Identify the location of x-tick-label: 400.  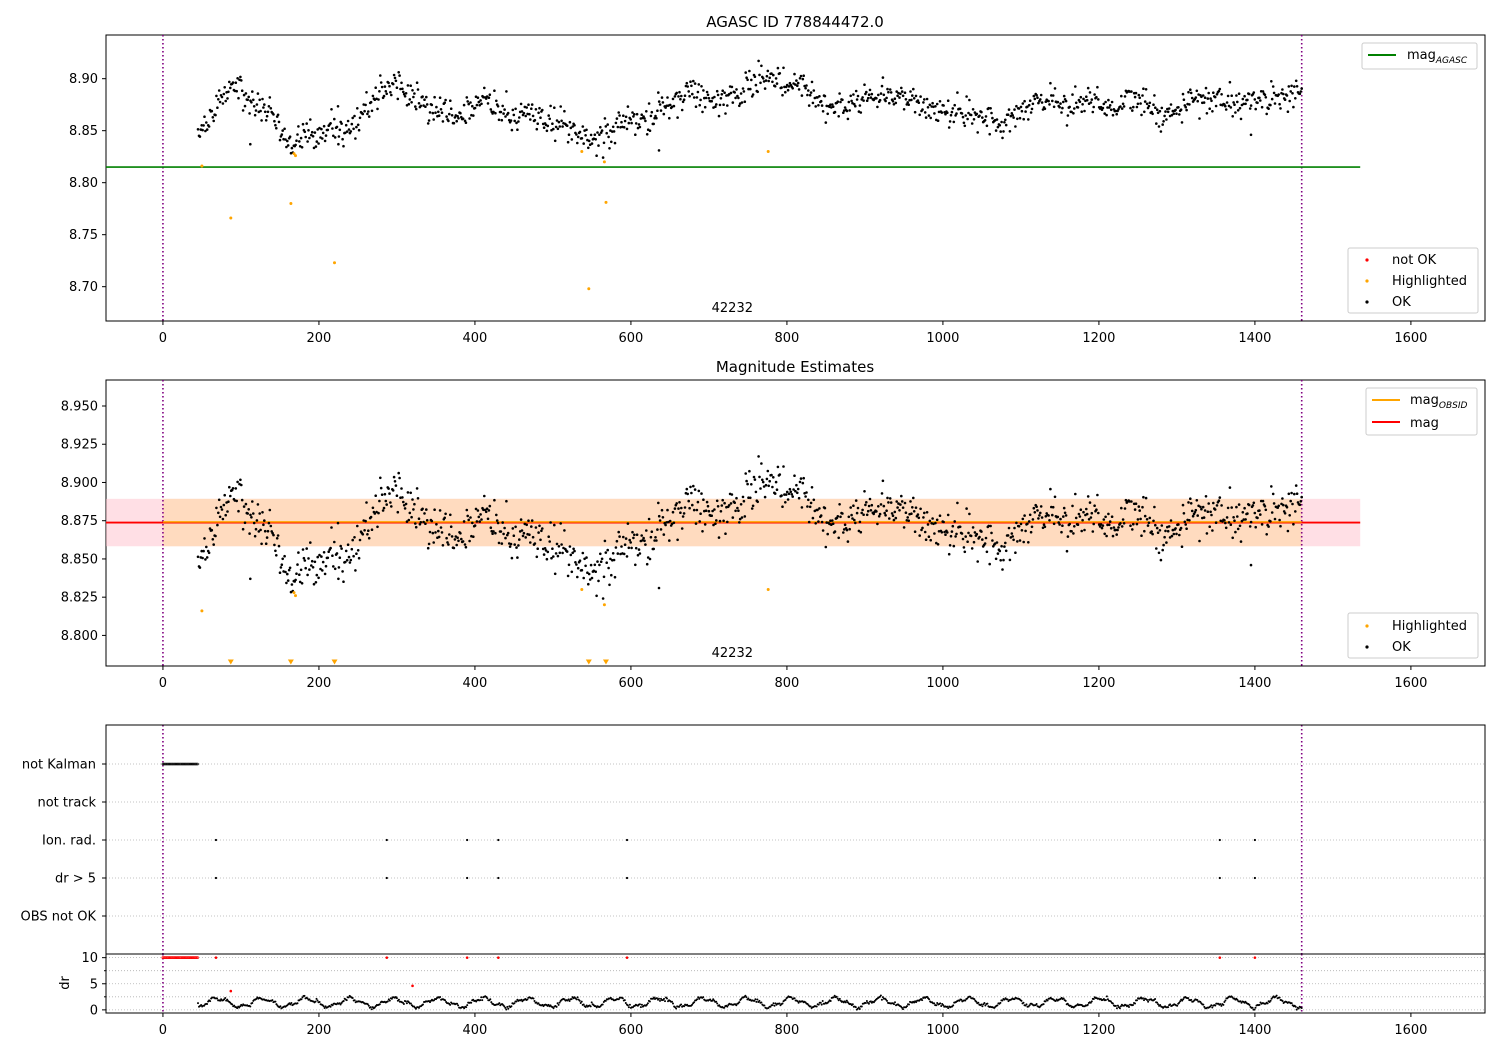
(475, 683).